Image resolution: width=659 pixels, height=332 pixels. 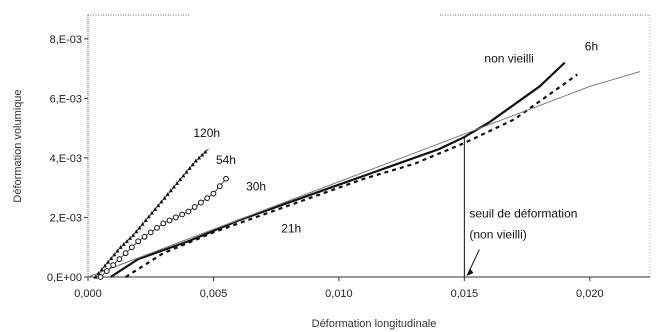 I want to click on y-tick-label: 8,E-03, so click(x=66, y=40).